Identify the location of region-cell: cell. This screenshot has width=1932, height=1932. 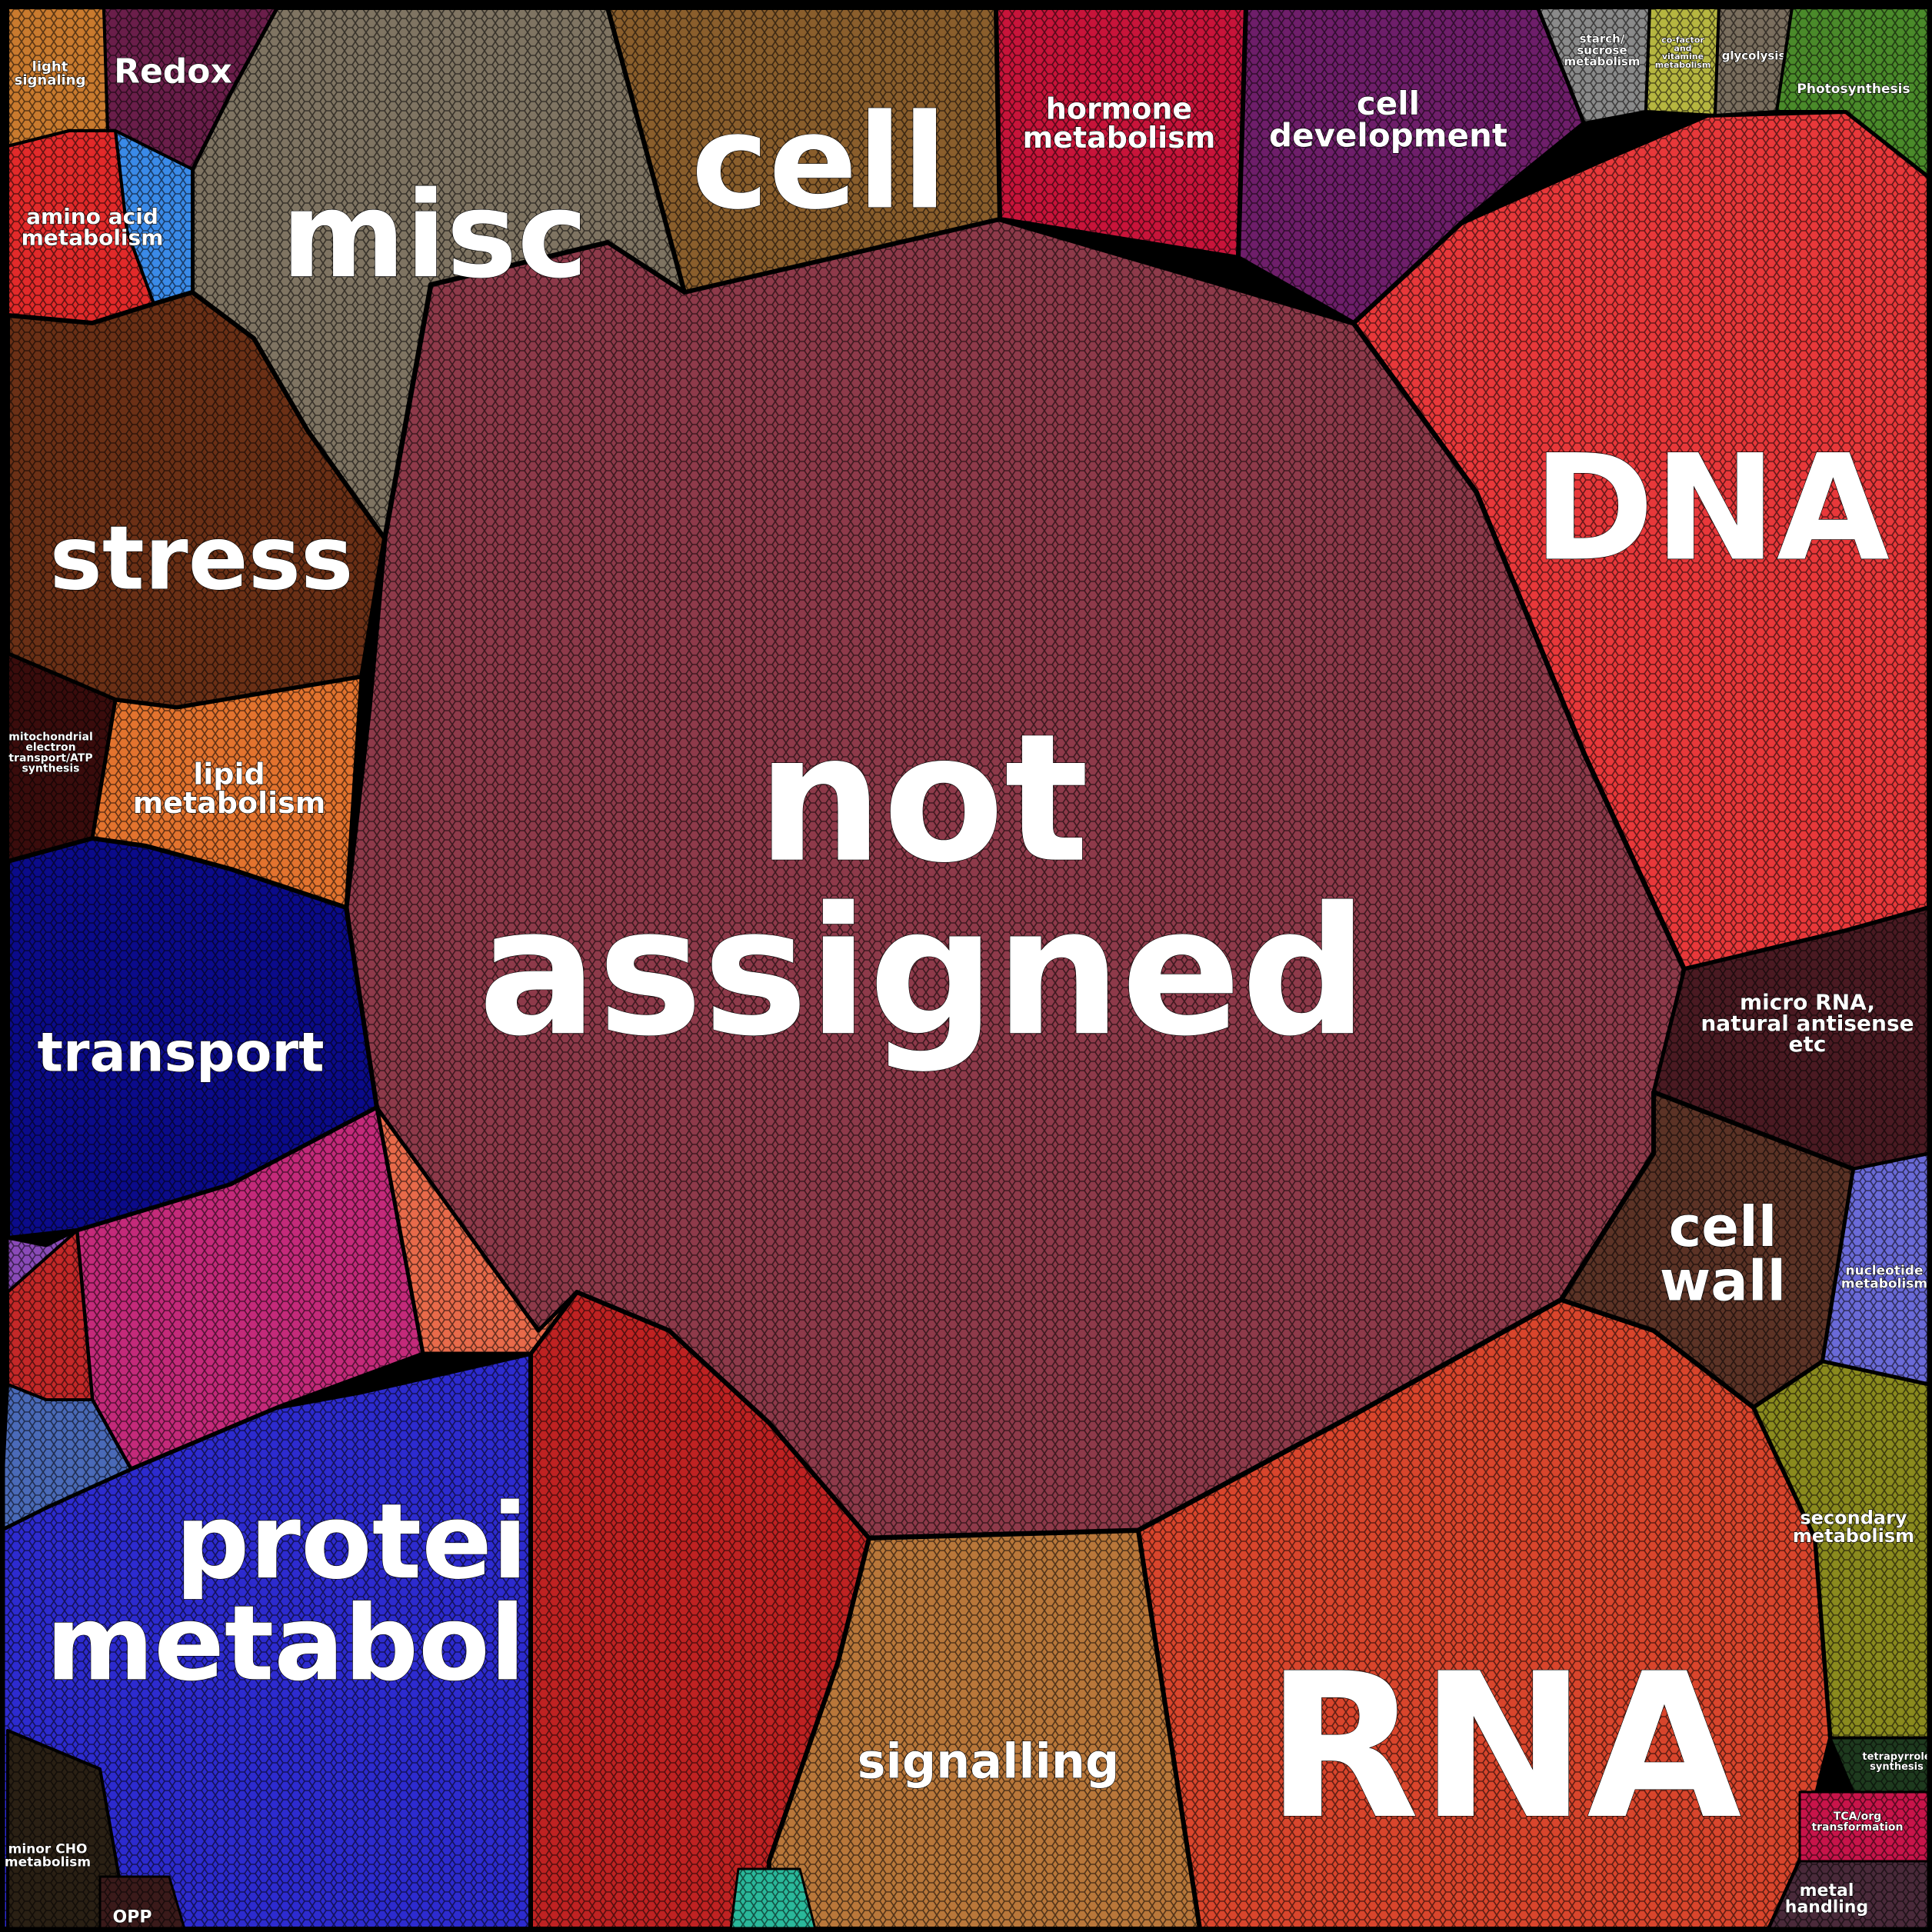
(803, 150).